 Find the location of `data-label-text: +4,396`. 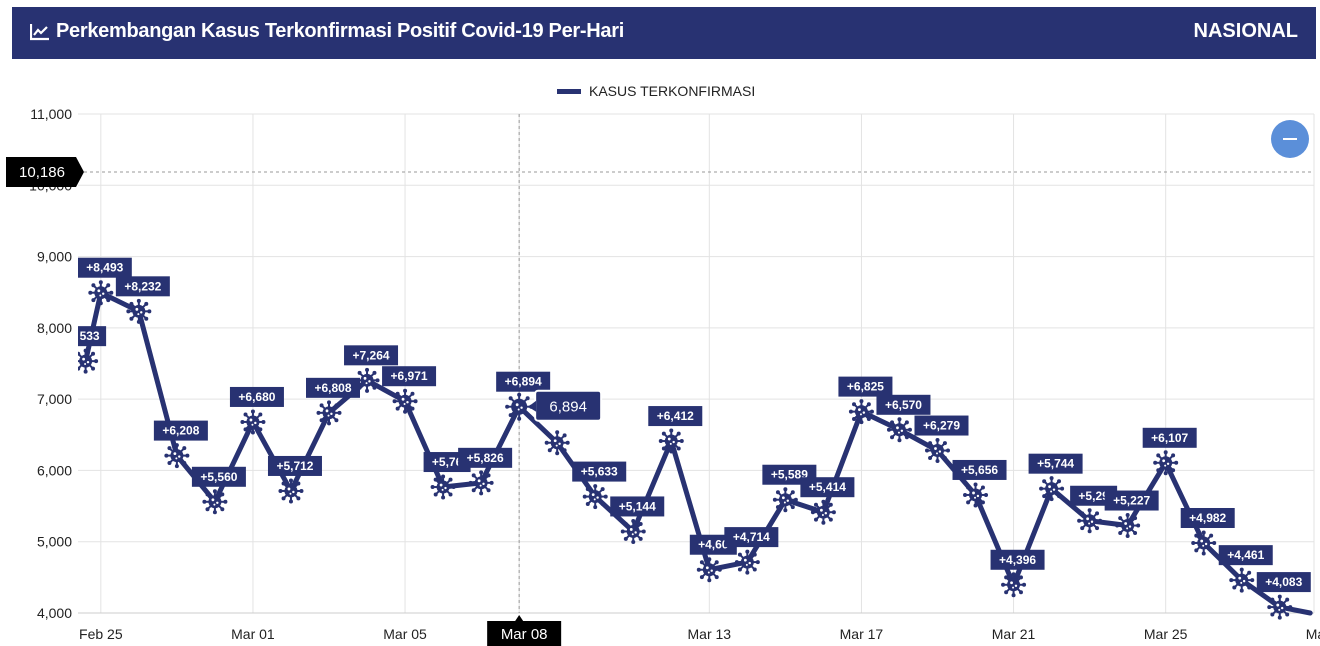

data-label-text: +4,396 is located at coordinates (1017, 560).